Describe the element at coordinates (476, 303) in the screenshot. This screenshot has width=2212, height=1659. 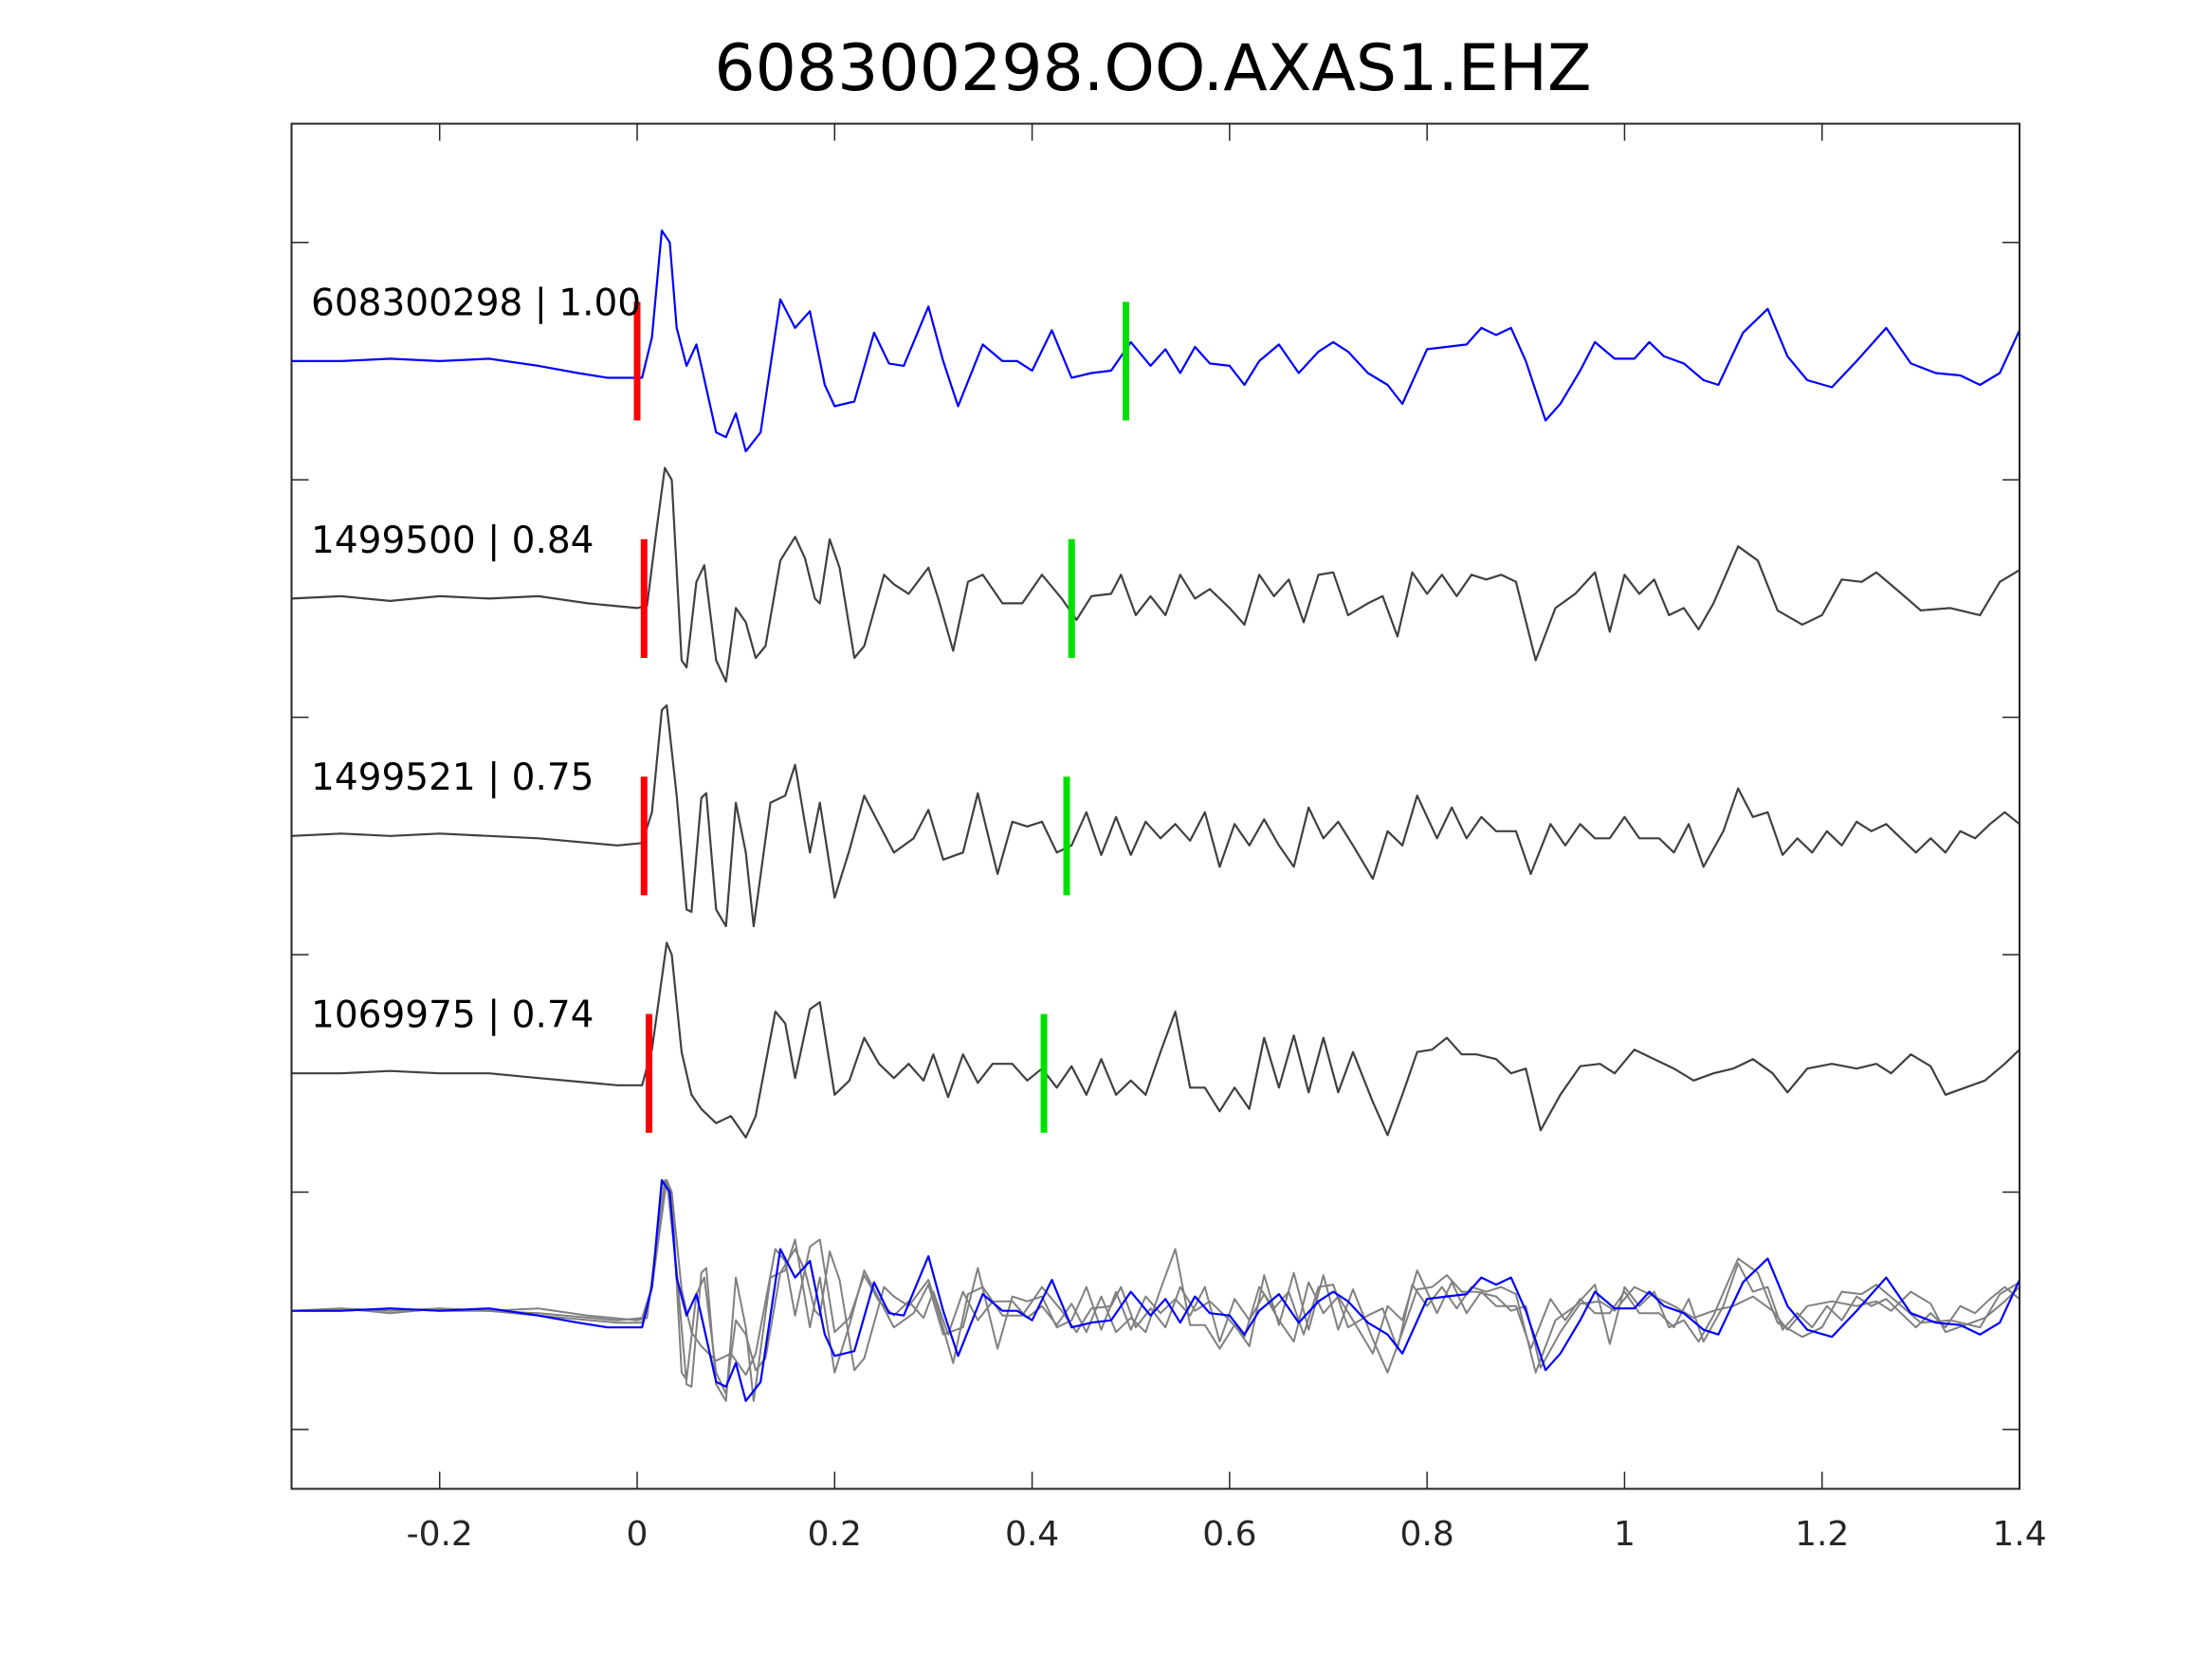
I see `trace-label-608300298: 608300298 | 1.00` at that location.